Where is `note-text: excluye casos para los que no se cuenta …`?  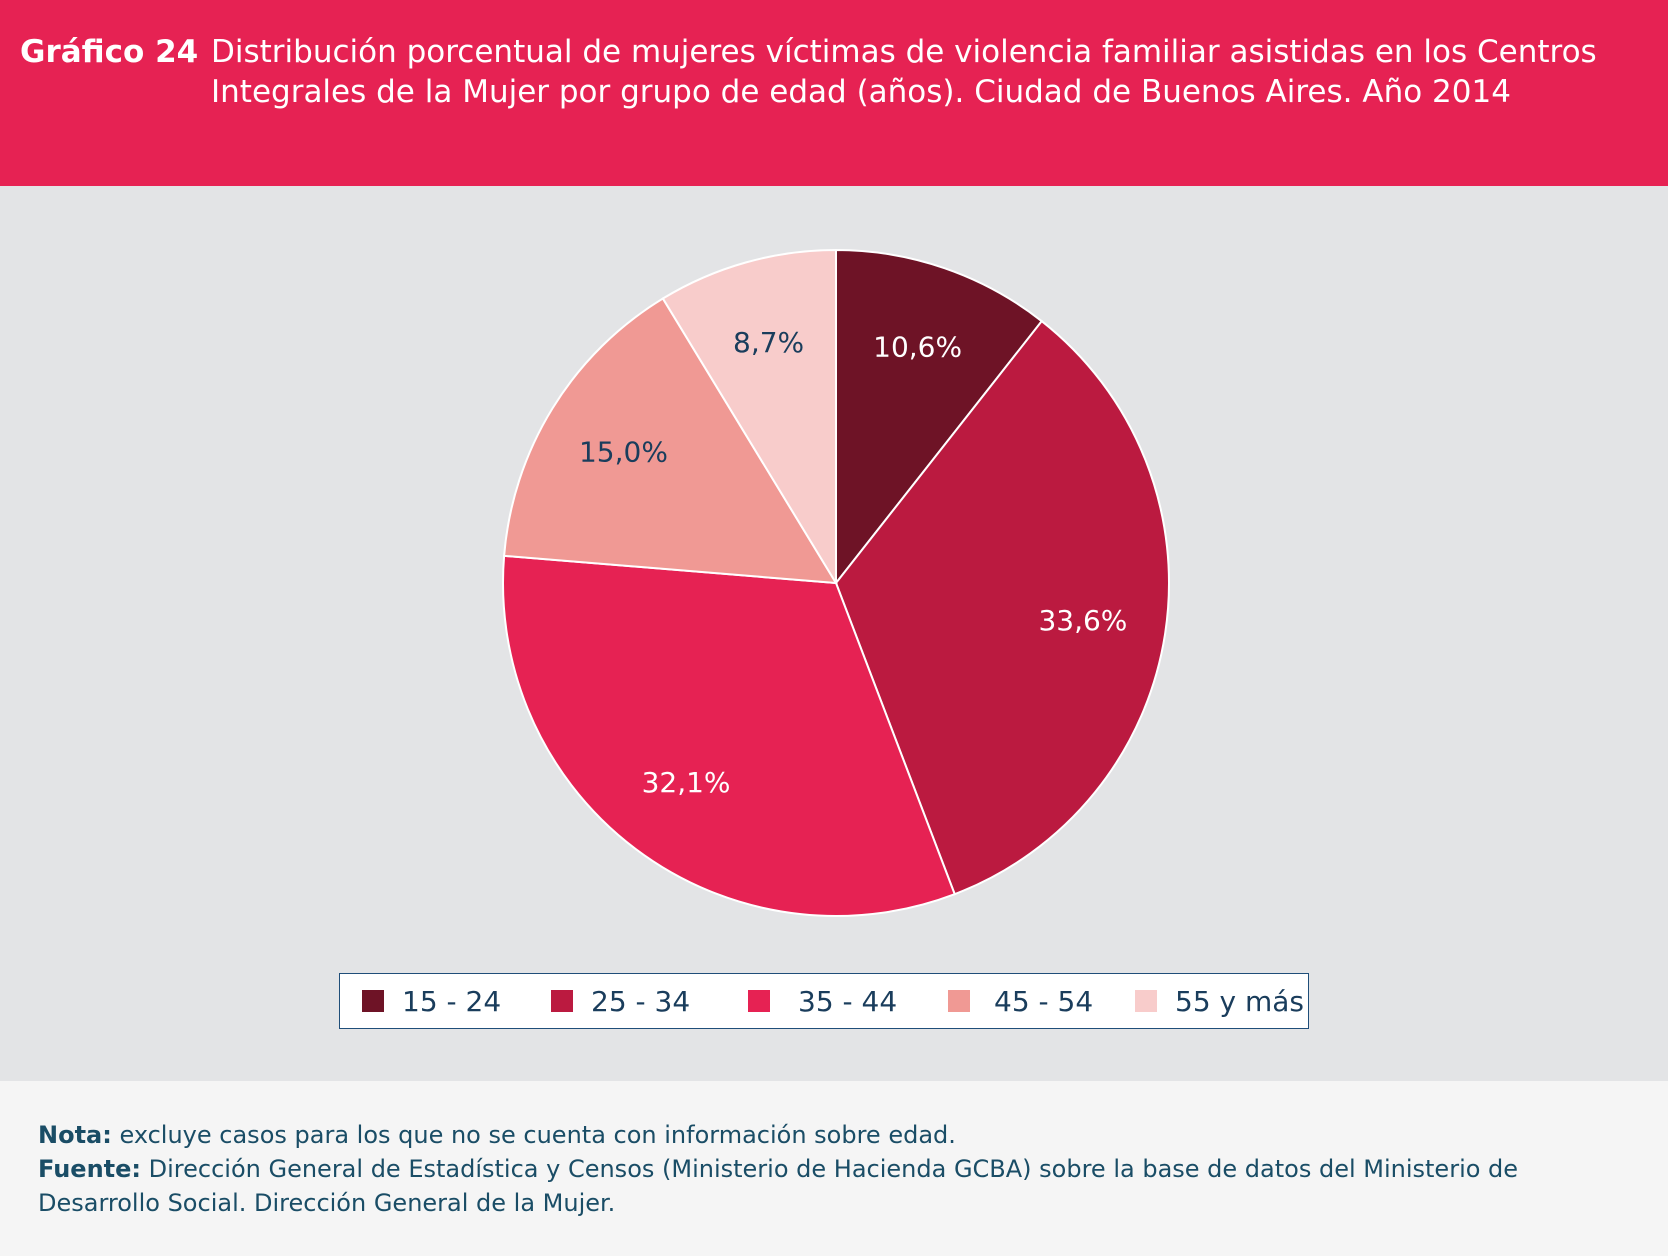 note-text: excluye casos para los que no se cuenta … is located at coordinates (537, 1135).